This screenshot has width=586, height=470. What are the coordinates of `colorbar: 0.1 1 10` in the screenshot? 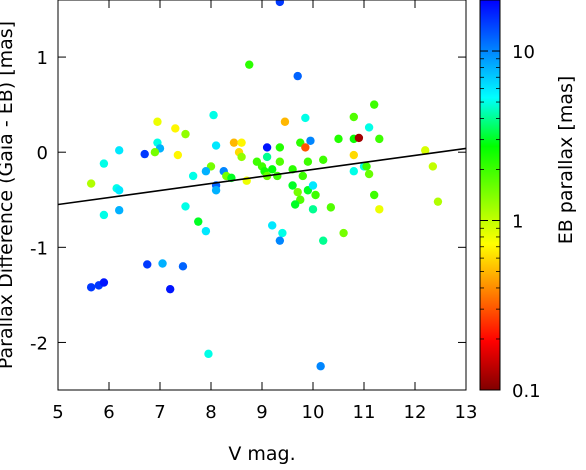 It's located at (510, 201).